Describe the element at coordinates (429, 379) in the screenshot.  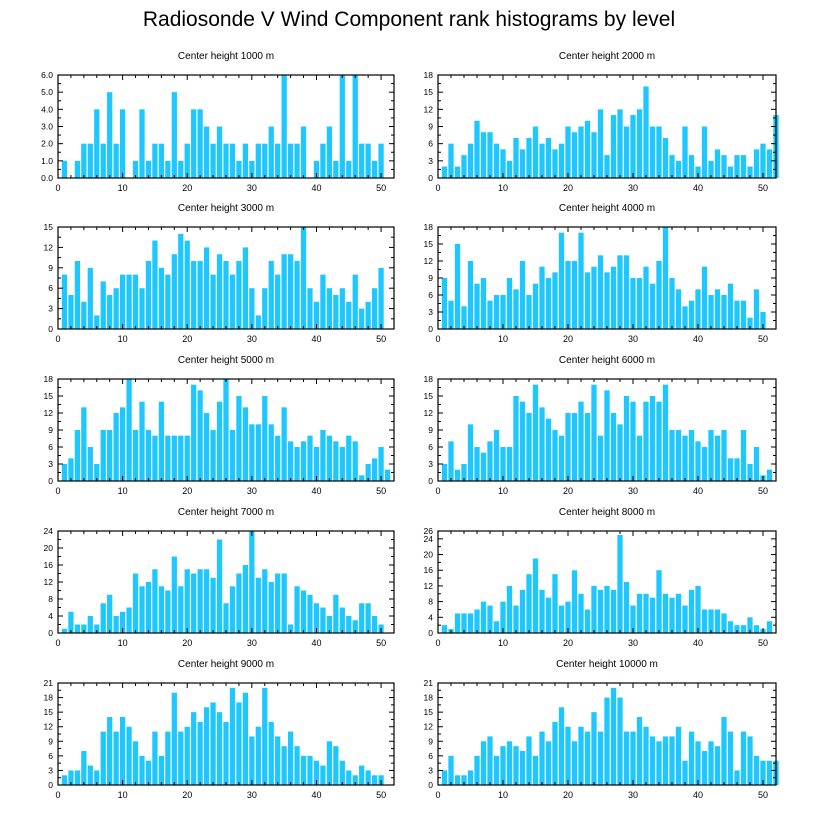
I see `y-tick-label: 18` at that location.